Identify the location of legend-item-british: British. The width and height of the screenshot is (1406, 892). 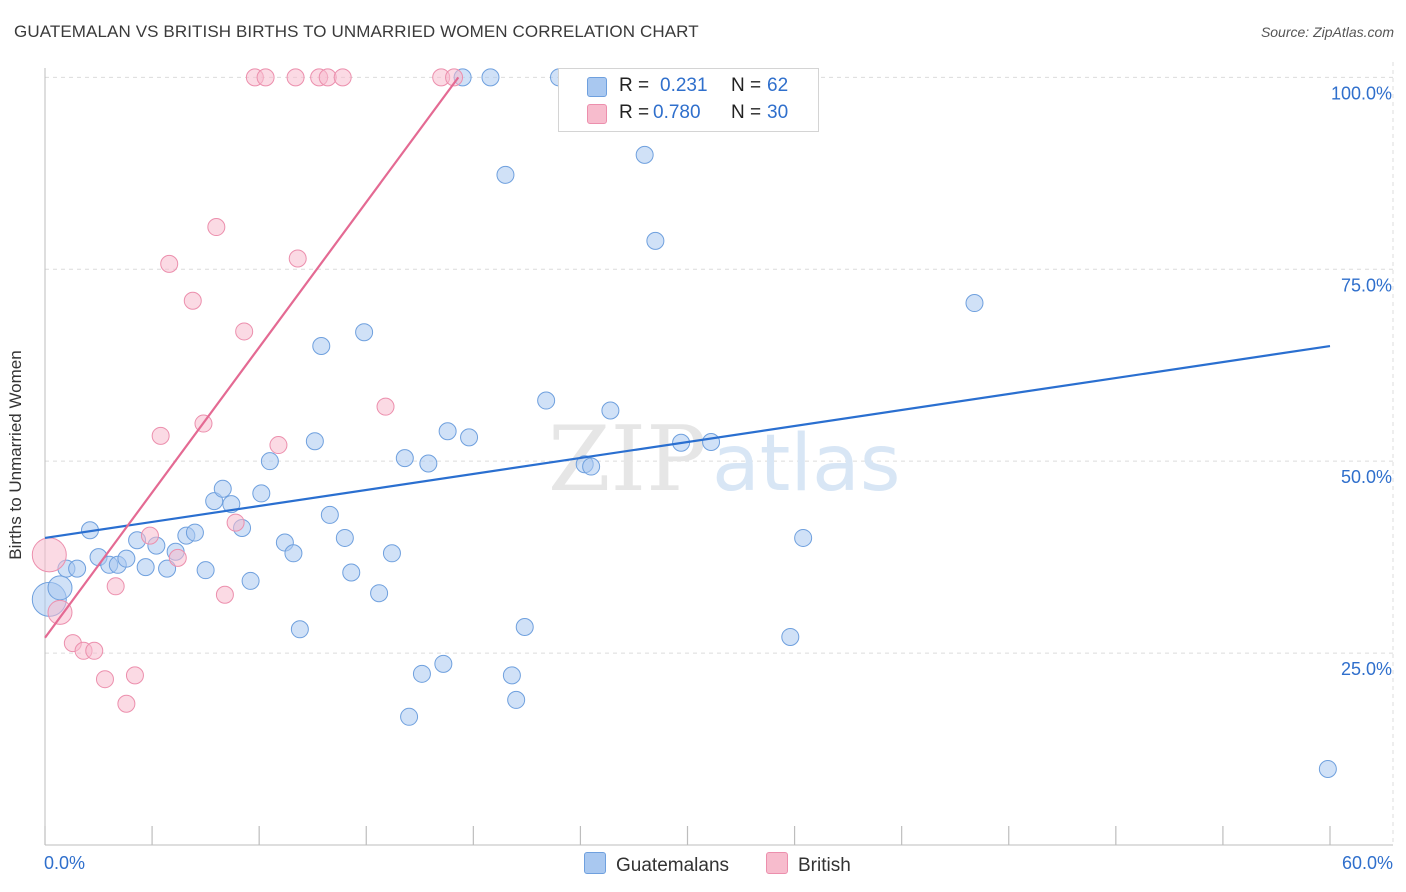
(808, 864).